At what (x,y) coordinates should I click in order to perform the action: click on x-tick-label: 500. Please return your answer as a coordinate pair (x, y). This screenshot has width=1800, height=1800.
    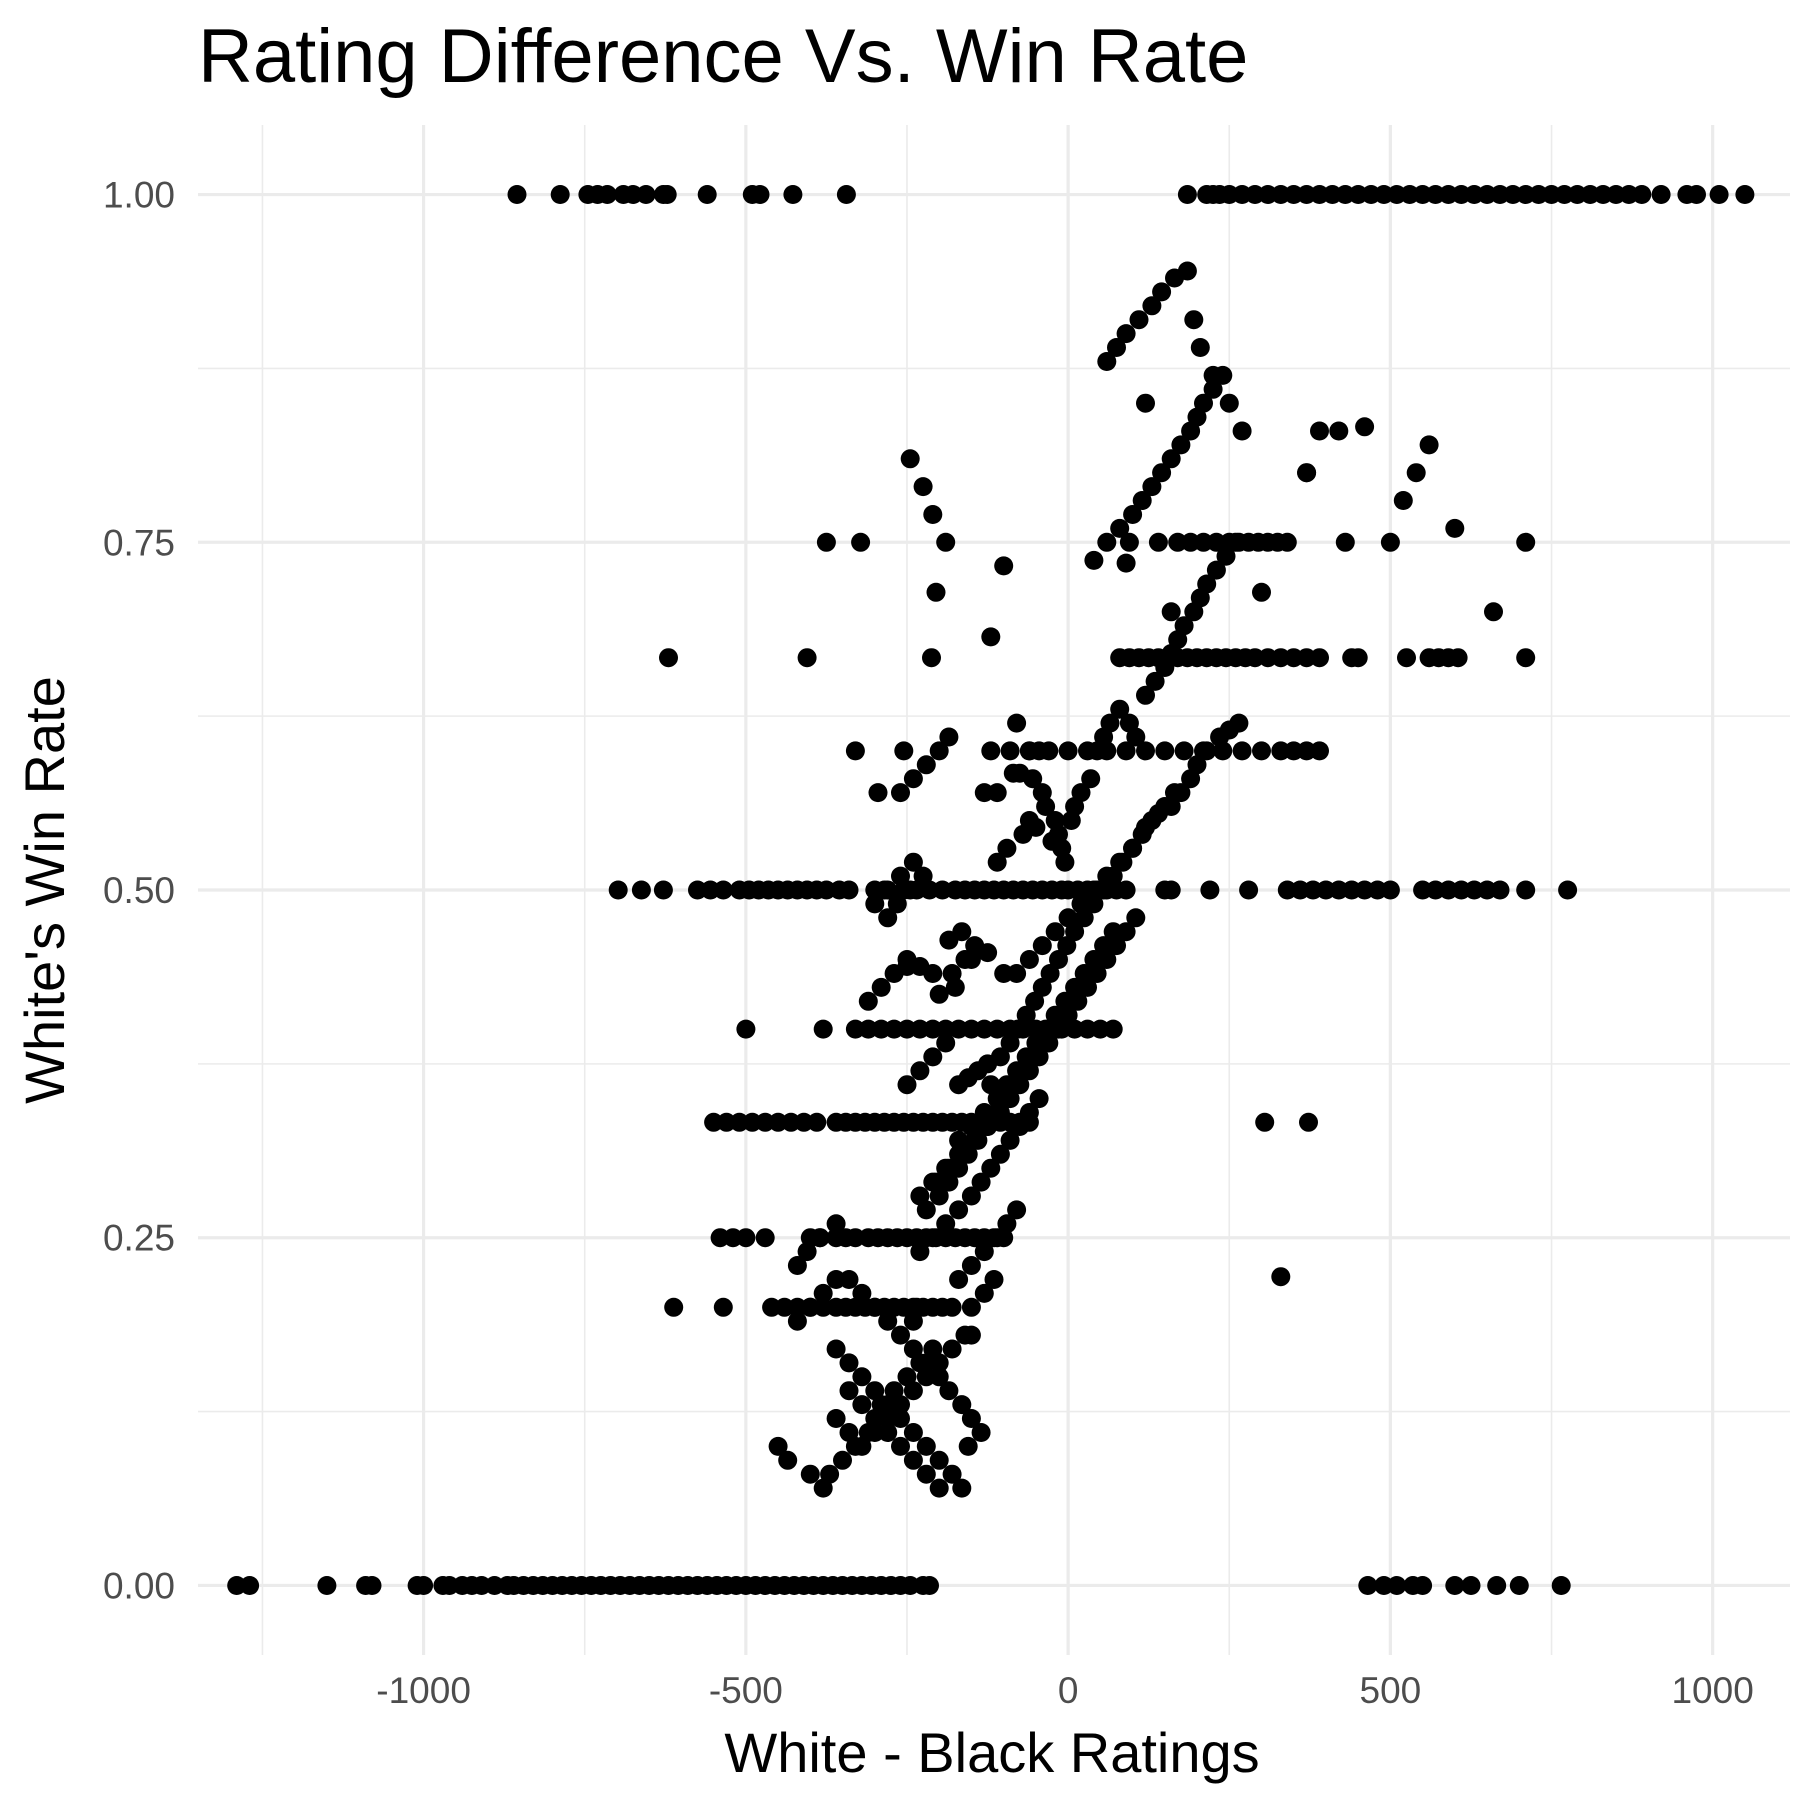
    Looking at the image, I should click on (1391, 1690).